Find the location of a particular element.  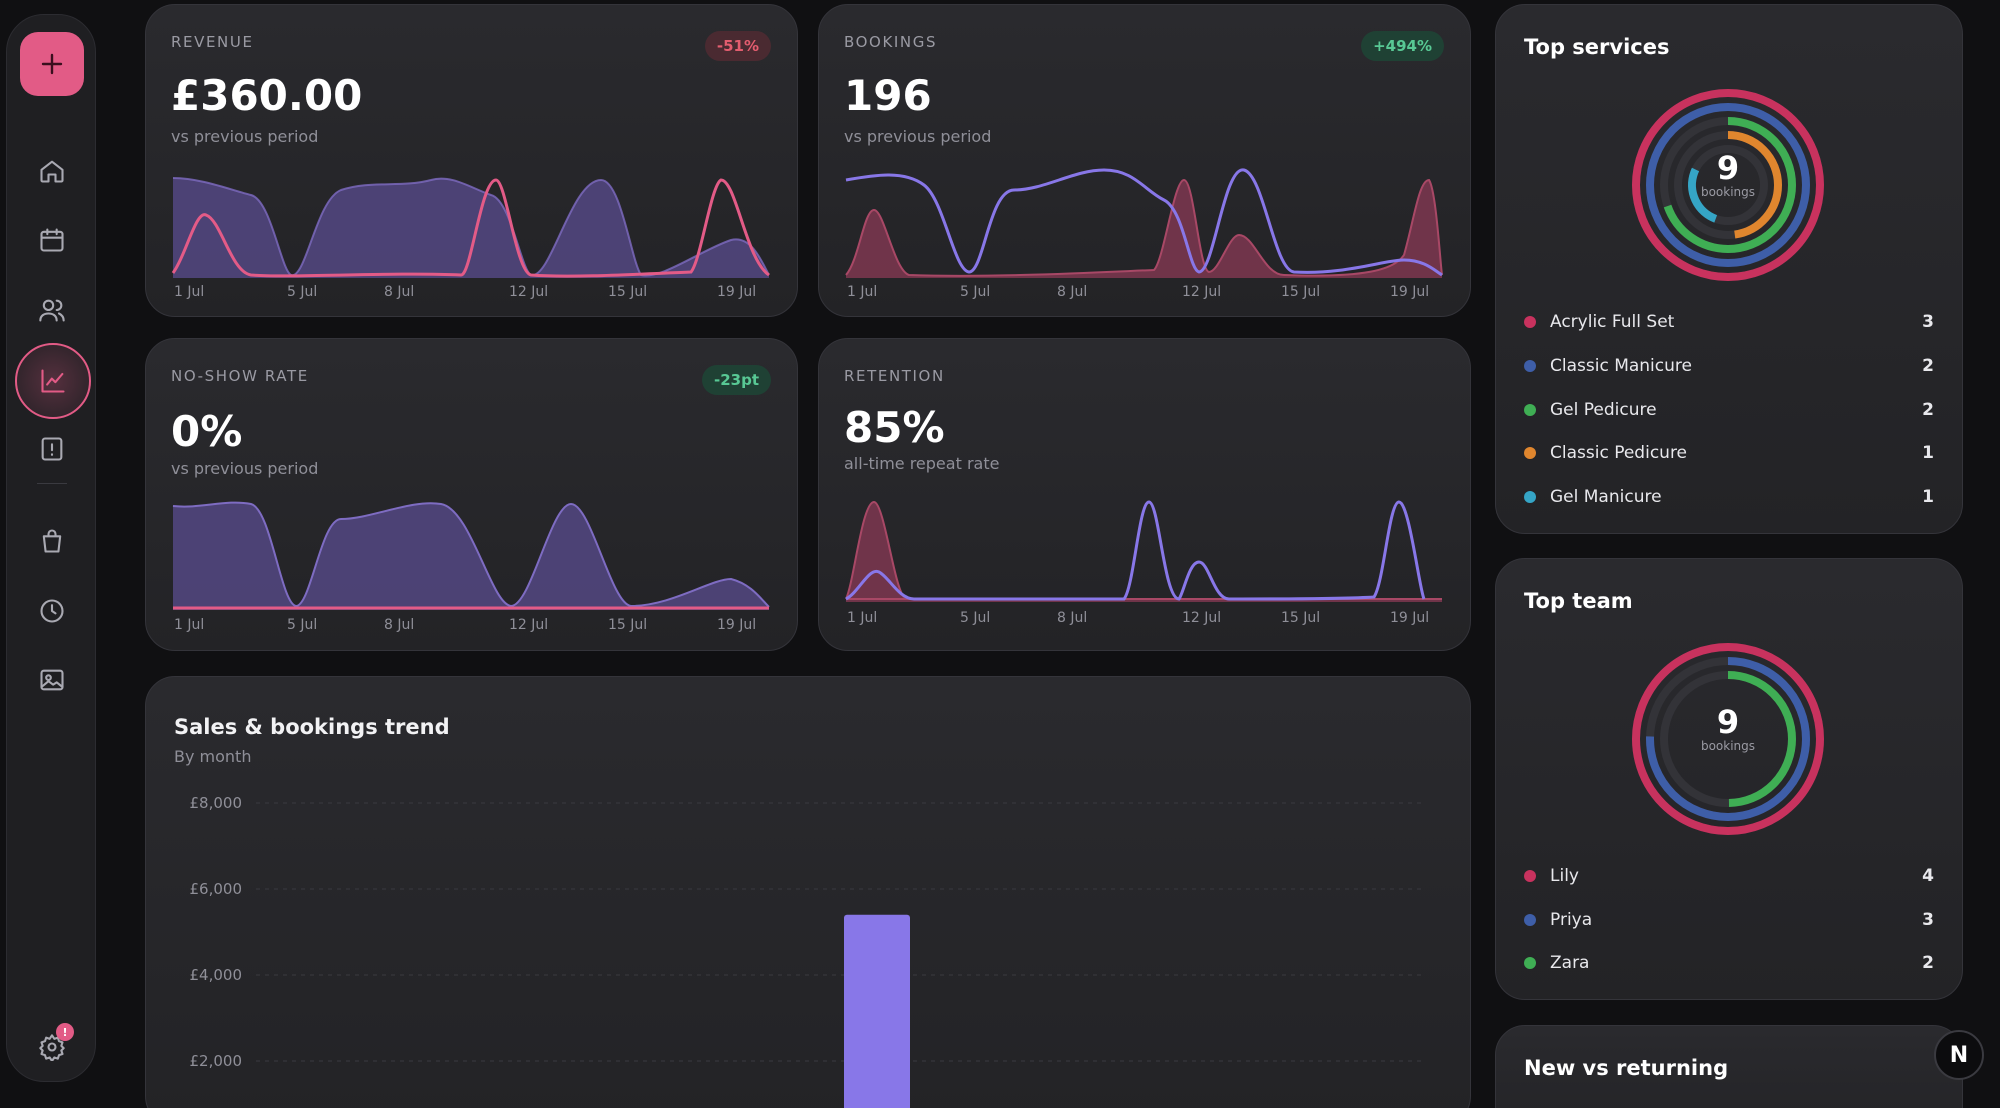

panel-title: New vs returning is located at coordinates (1626, 1068).